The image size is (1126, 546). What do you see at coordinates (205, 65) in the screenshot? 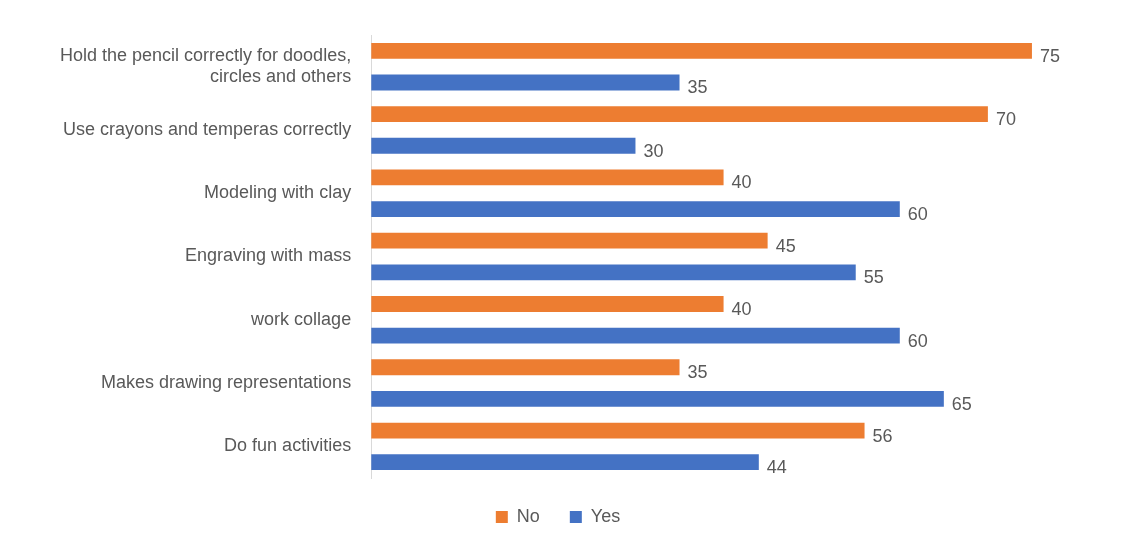
I see `y-tick-label: Hold the pencil correctly for doodles, circles and others` at bounding box center [205, 65].